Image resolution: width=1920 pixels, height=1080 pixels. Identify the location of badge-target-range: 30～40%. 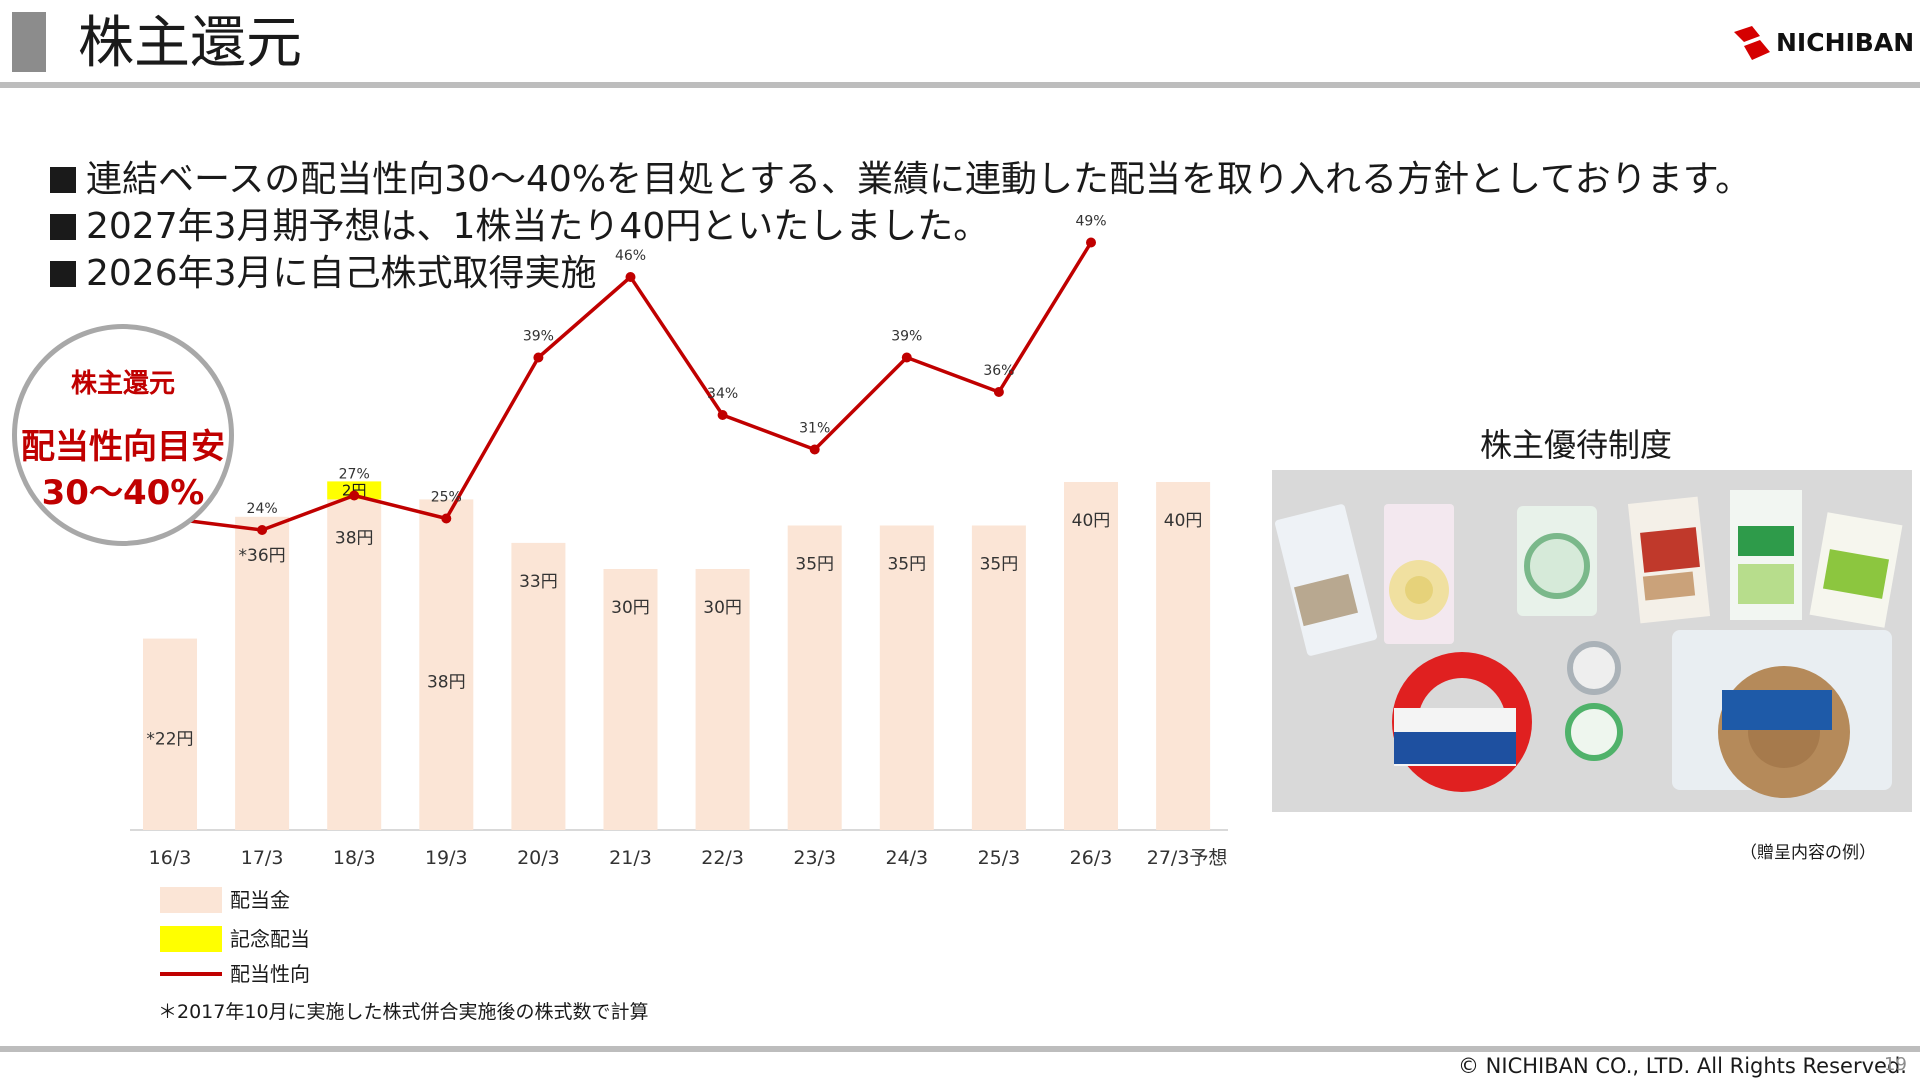
(123, 493).